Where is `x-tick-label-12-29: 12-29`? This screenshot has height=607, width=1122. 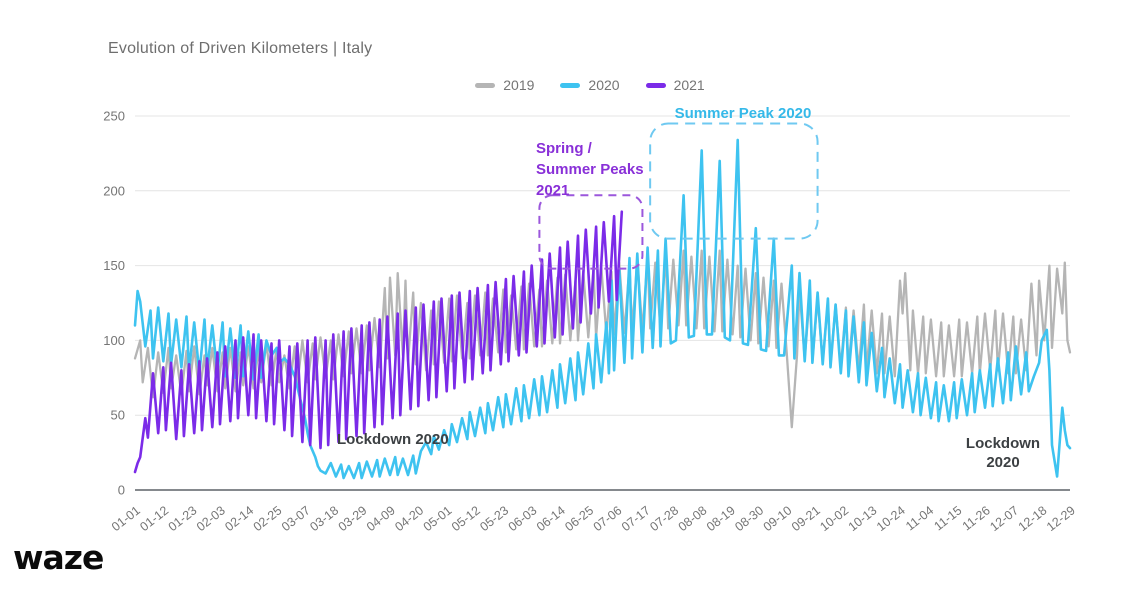
x-tick-label-12-29: 12-29 is located at coordinates (1061, 518).